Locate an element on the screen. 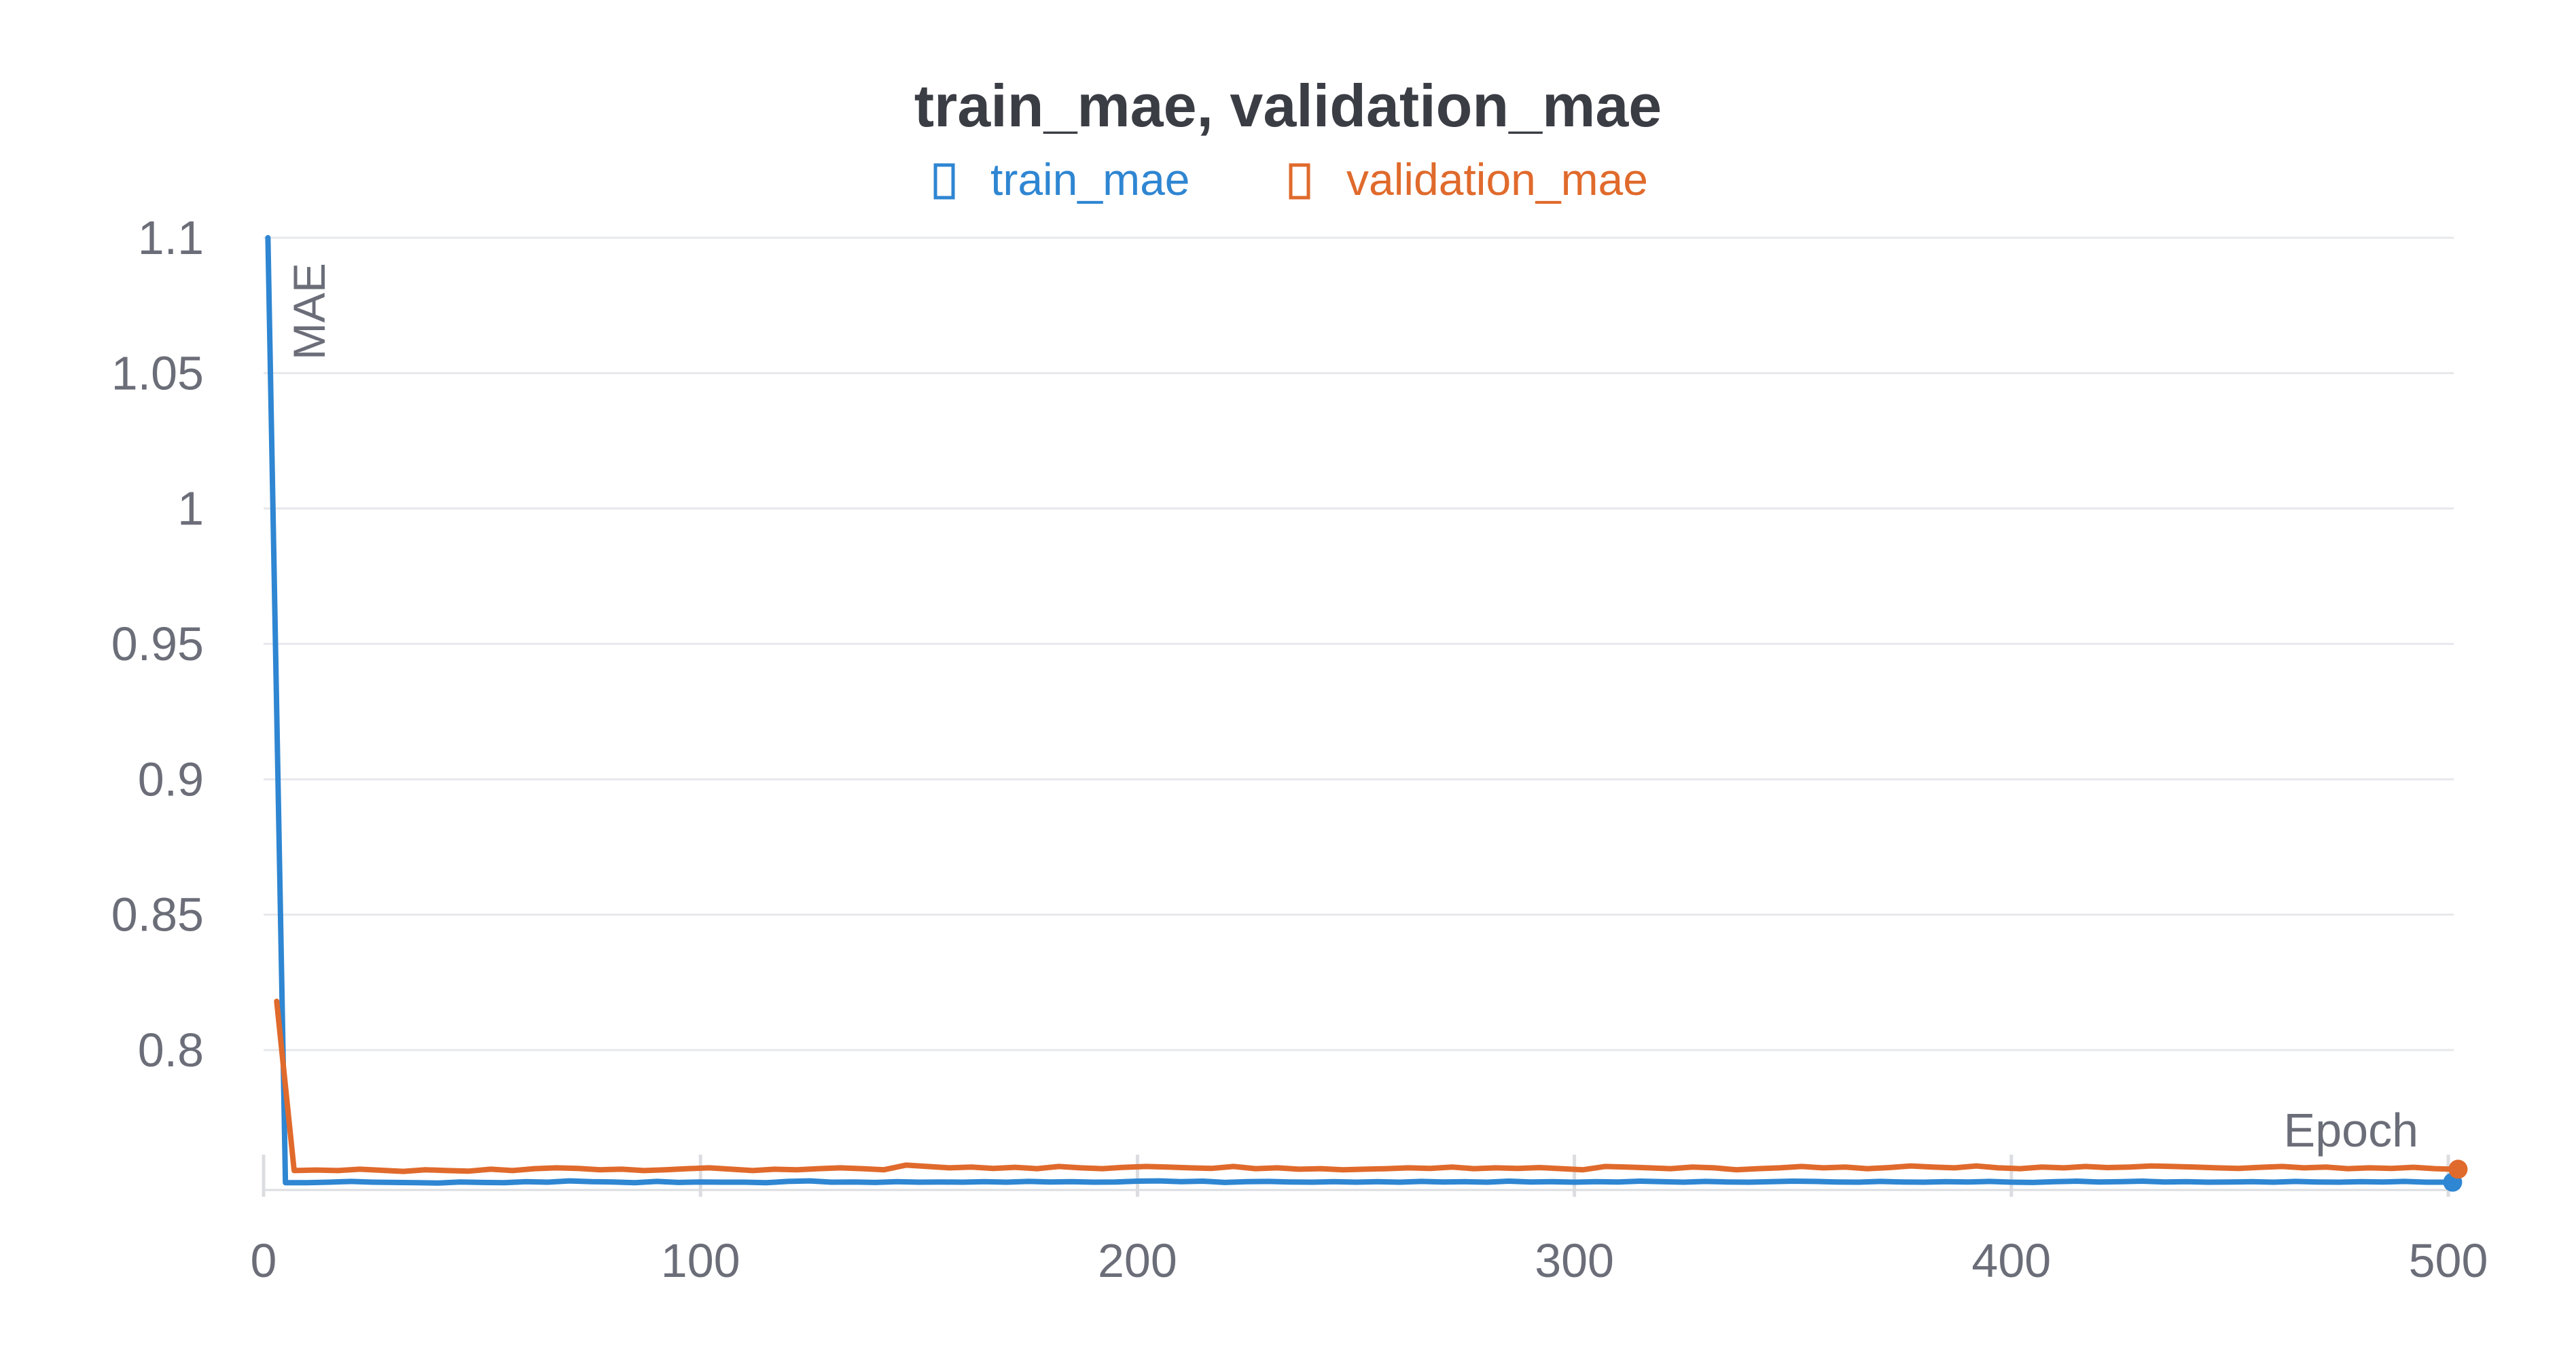  y-tick-label: 0.95 is located at coordinates (157, 643).